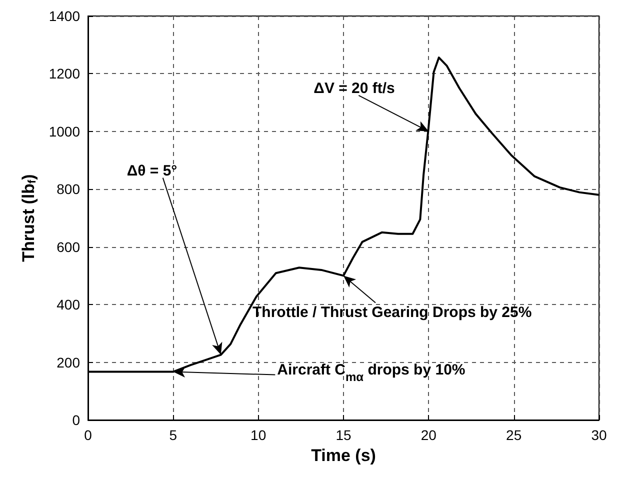  Describe the element at coordinates (68, 246) in the screenshot. I see `y-tick-label: 600` at that location.